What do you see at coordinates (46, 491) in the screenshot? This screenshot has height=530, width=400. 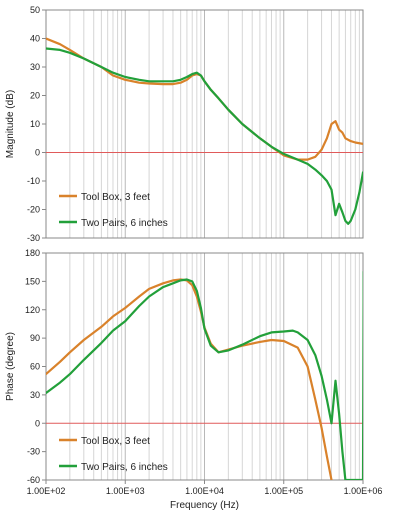 I see `x-tick-label: 1.00E+02` at bounding box center [46, 491].